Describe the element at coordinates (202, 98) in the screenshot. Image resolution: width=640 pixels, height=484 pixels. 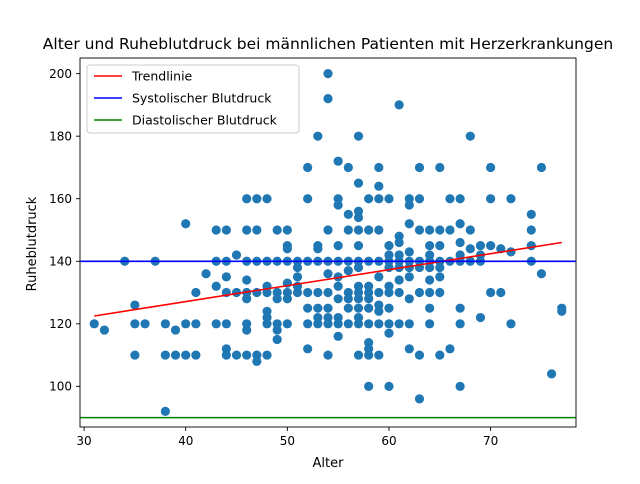
I see `legend-label: Systolischer Blutdruck` at that location.